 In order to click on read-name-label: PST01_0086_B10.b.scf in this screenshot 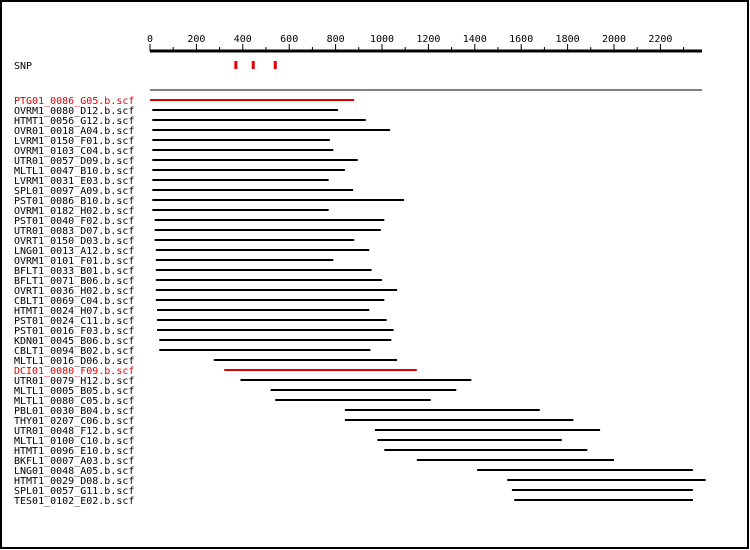, I will do `click(74, 201)`.